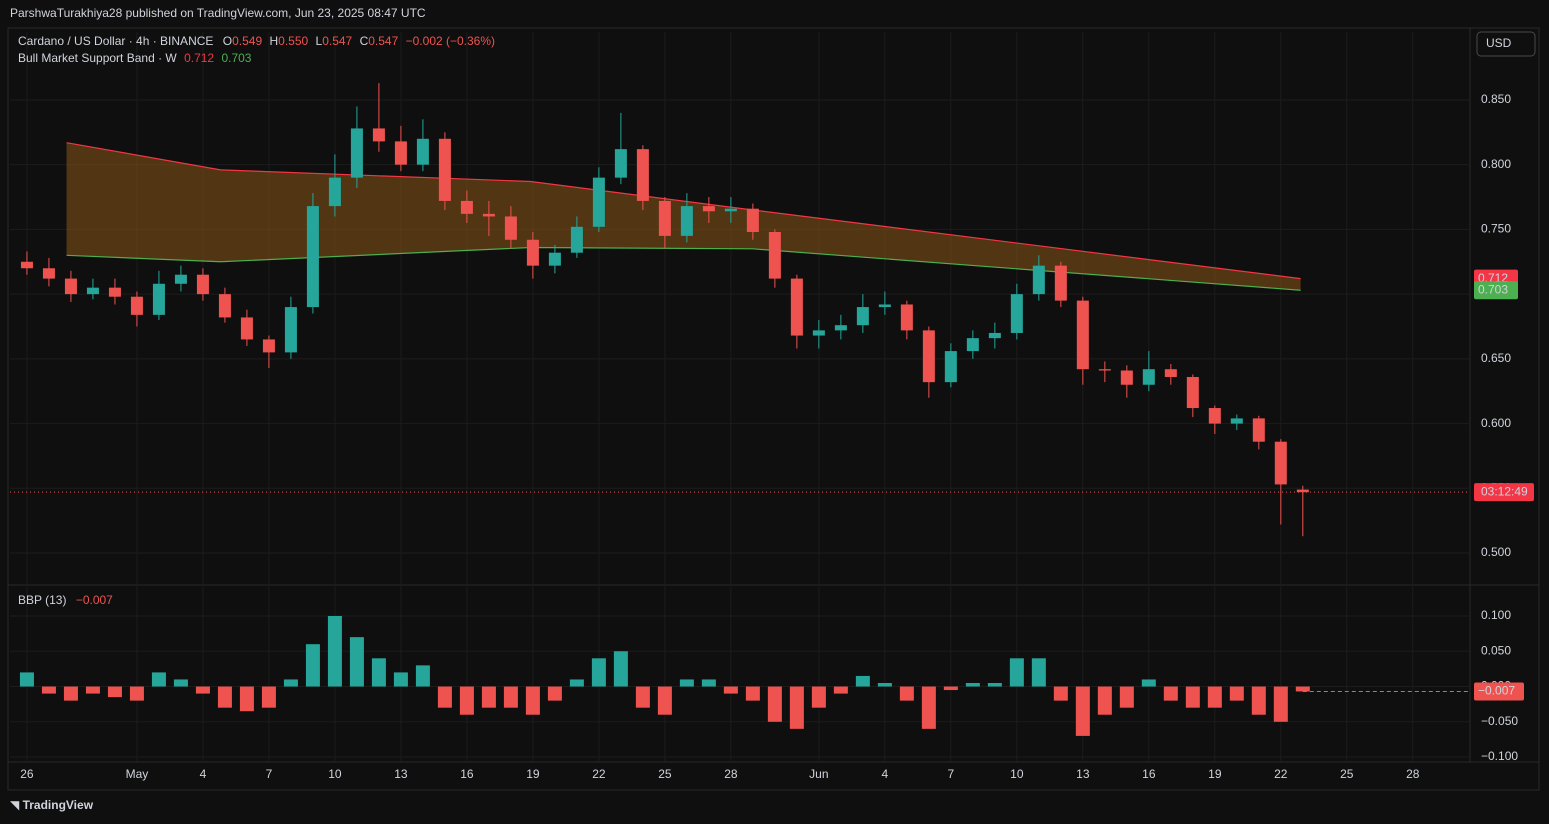 The image size is (1549, 824). What do you see at coordinates (818, 774) in the screenshot?
I see `x-tick-label: Jun` at bounding box center [818, 774].